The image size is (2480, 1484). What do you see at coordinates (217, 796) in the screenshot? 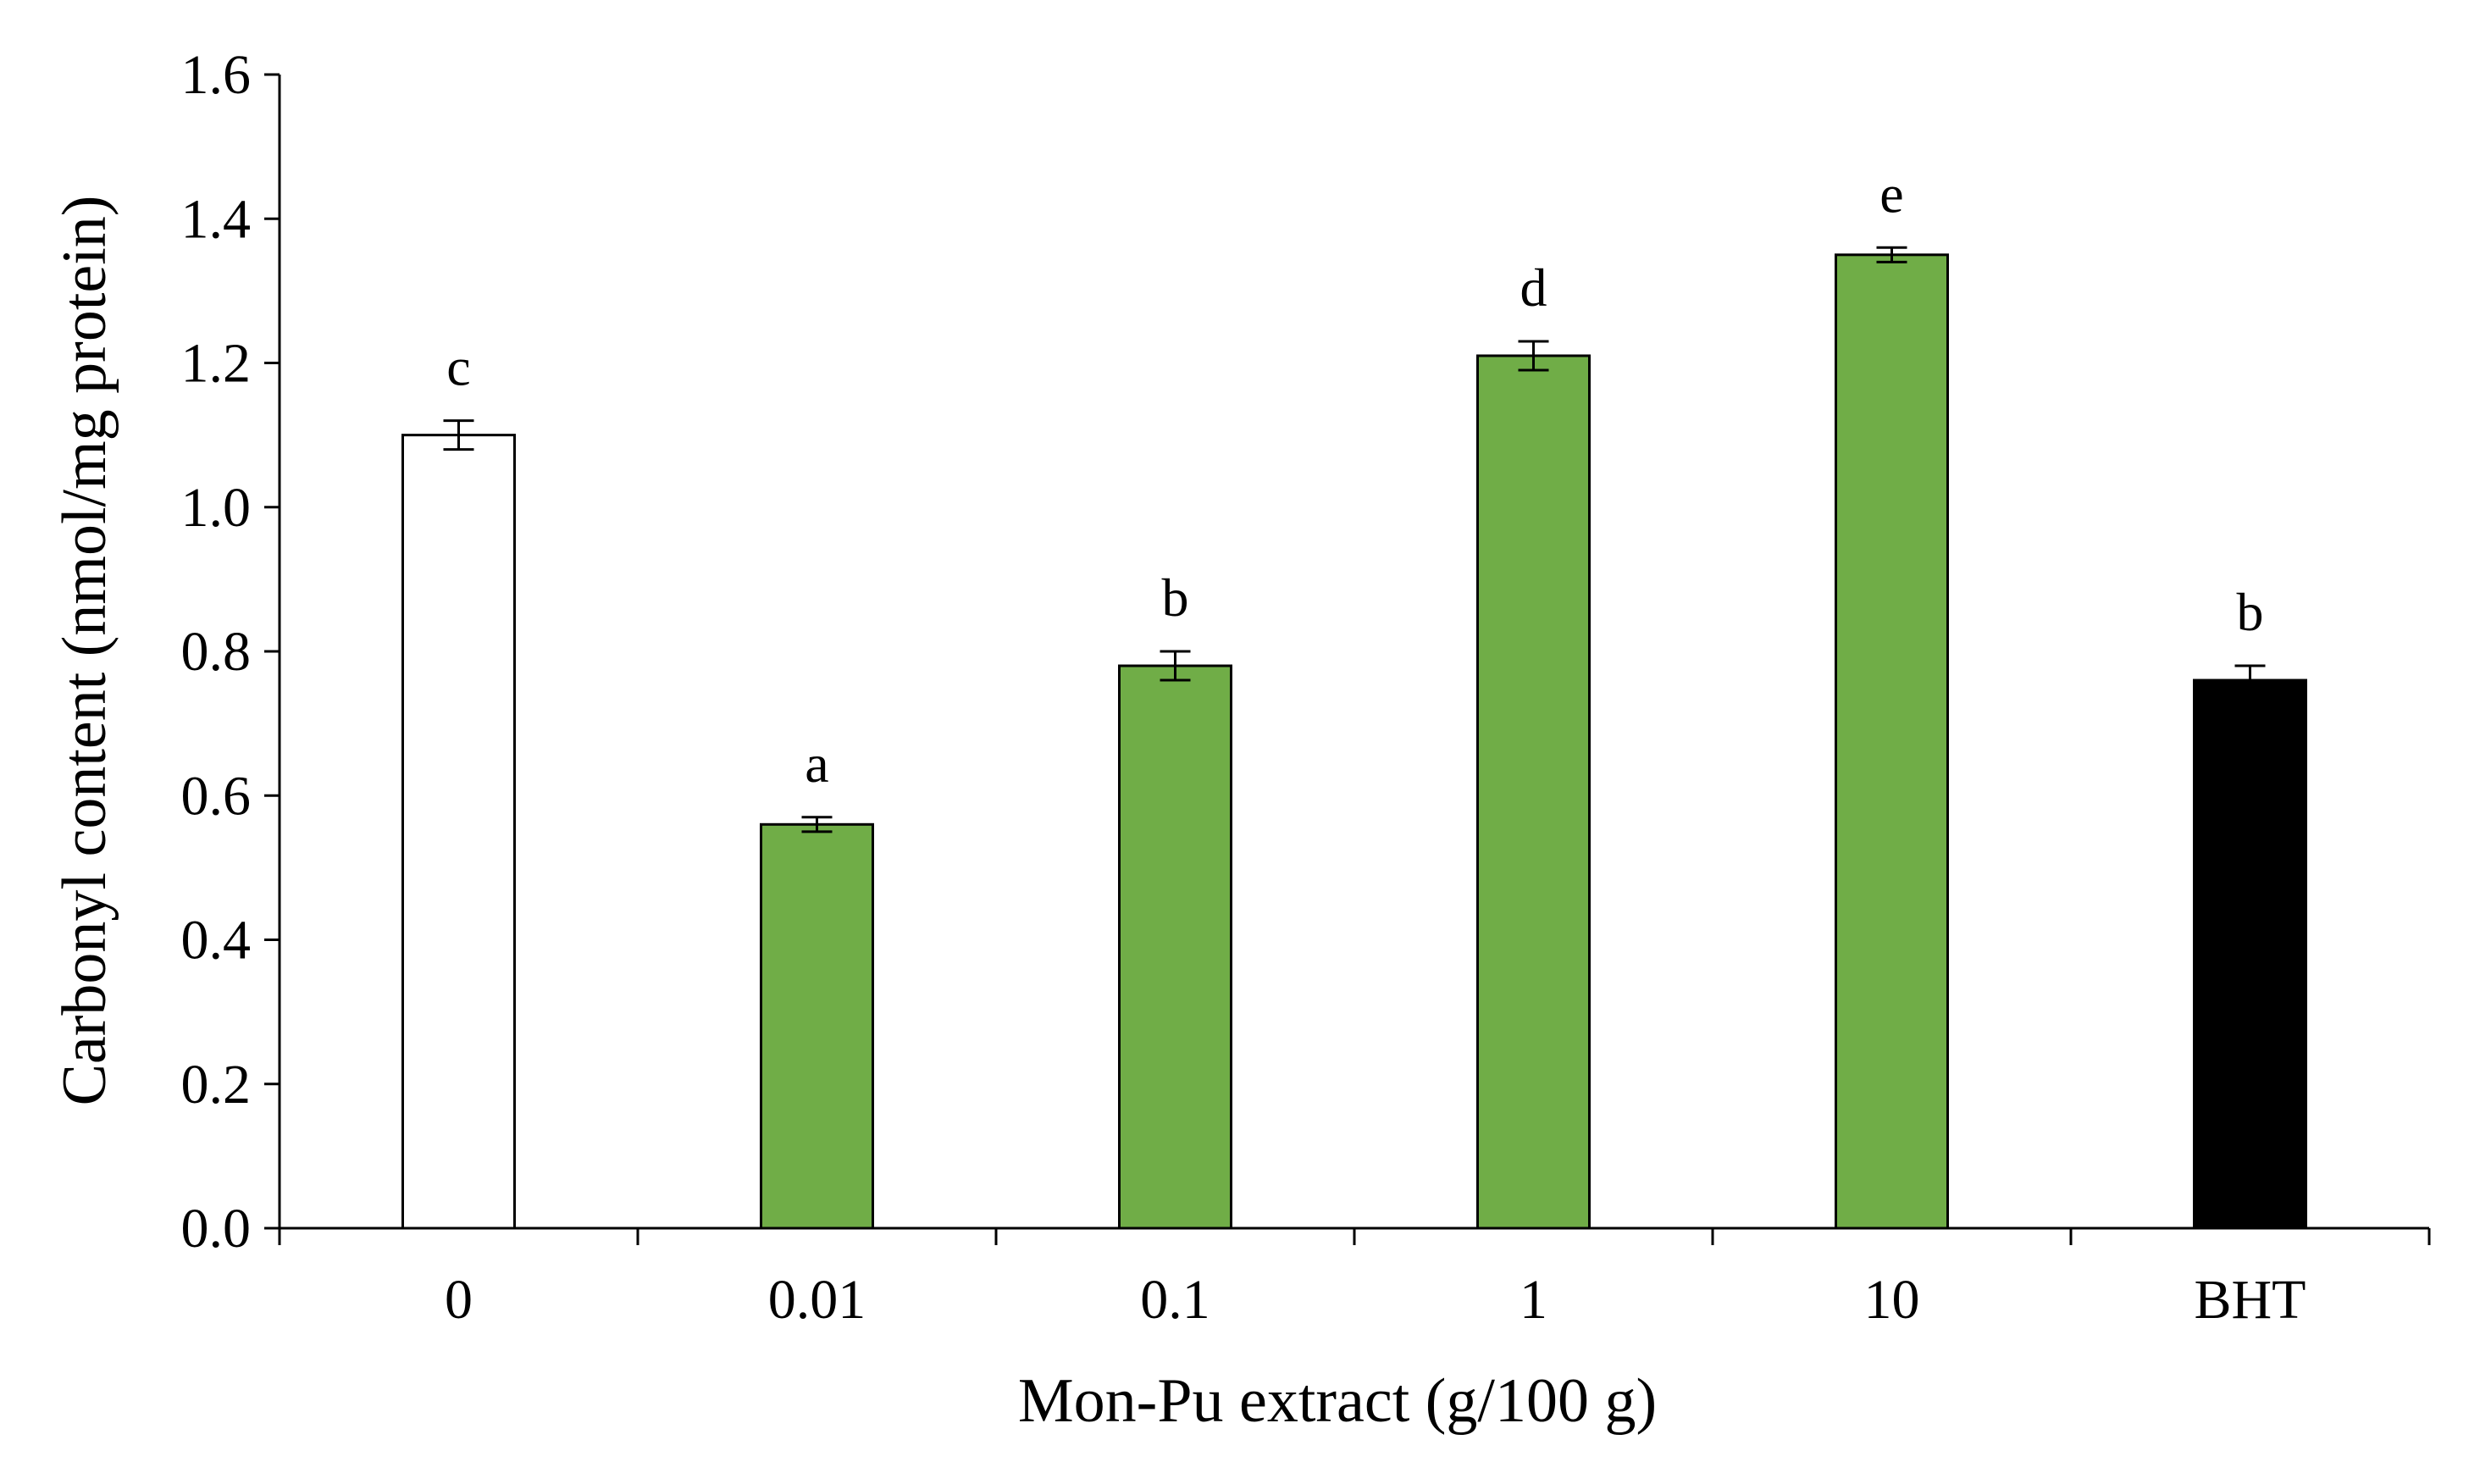
I see `y-tick-label: 0.6` at bounding box center [217, 796].